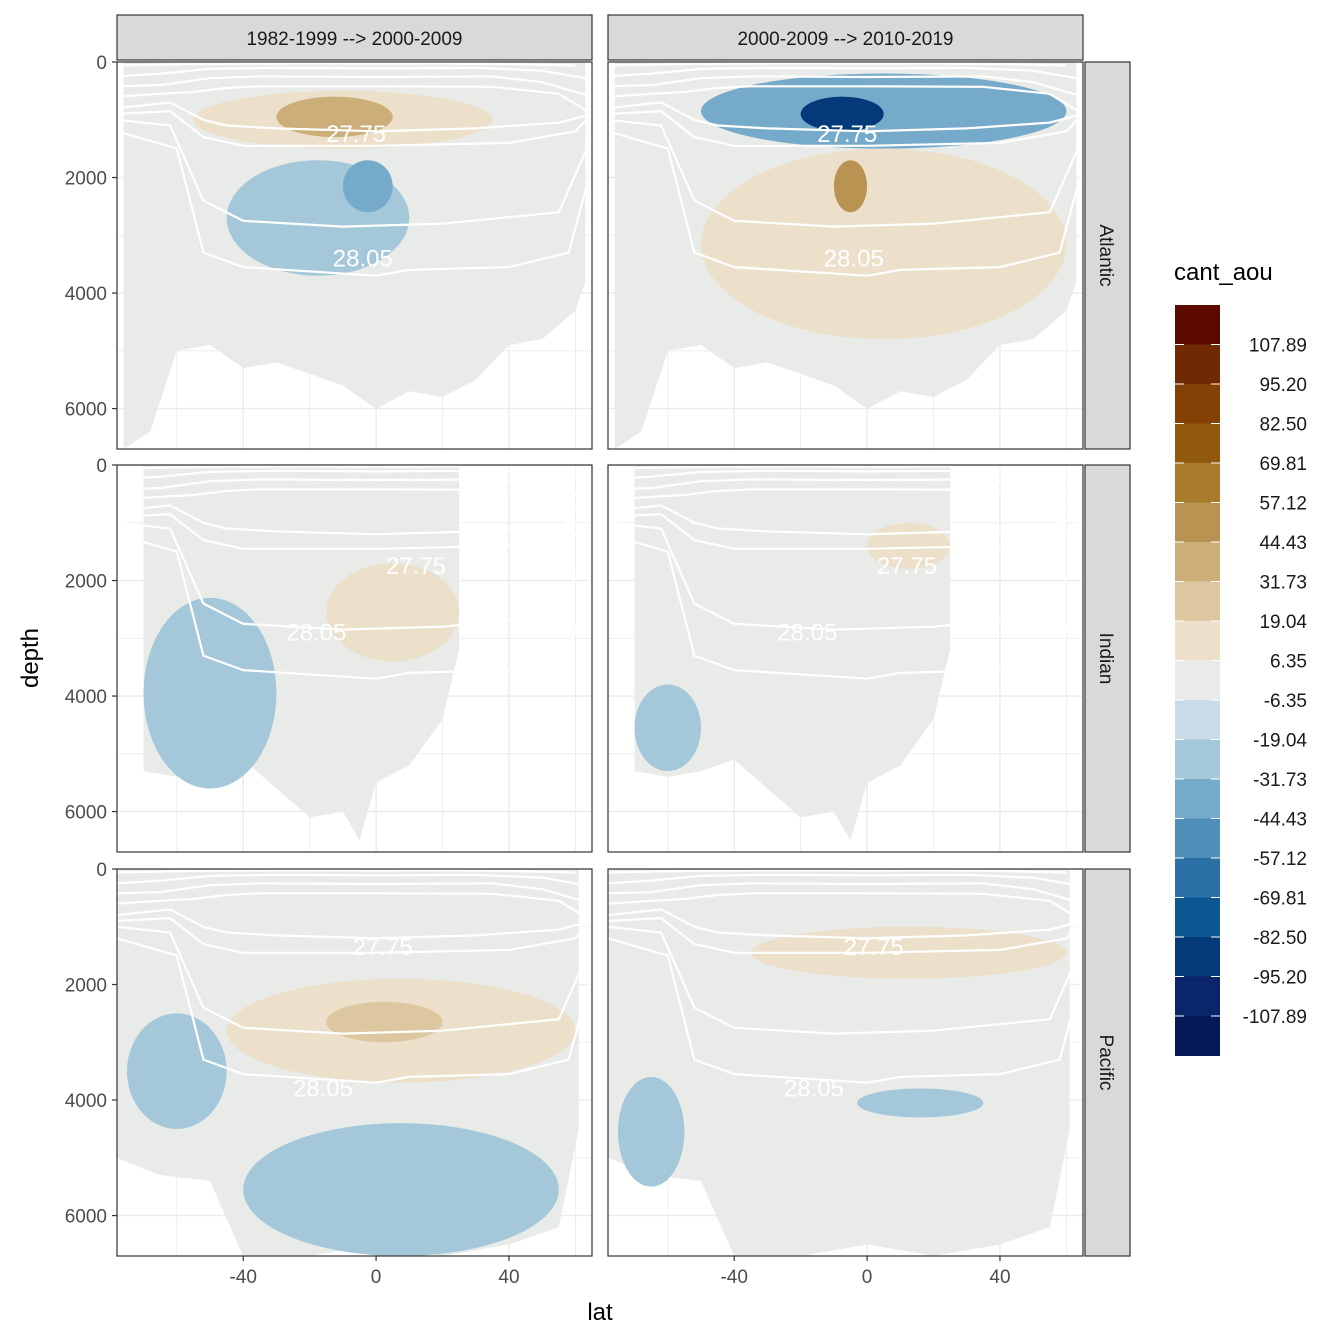 This screenshot has width=1344, height=1344. What do you see at coordinates (1283, 425) in the screenshot?
I see `legend-label: 82.50` at bounding box center [1283, 425].